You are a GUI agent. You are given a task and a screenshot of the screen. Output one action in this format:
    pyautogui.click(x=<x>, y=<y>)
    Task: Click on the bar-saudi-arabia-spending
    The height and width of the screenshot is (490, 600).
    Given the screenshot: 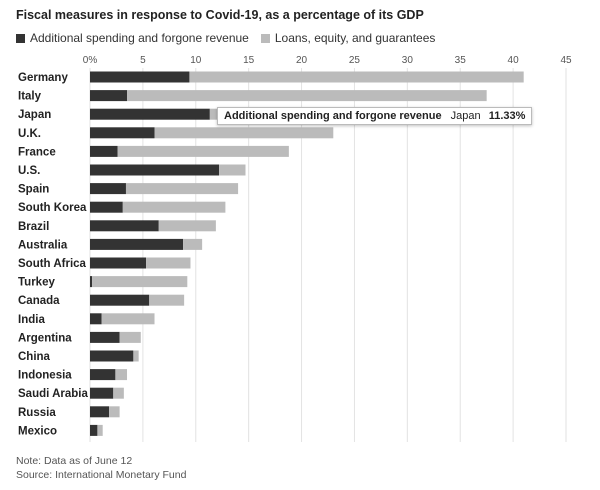 What is the action you would take?
    pyautogui.click(x=102, y=393)
    